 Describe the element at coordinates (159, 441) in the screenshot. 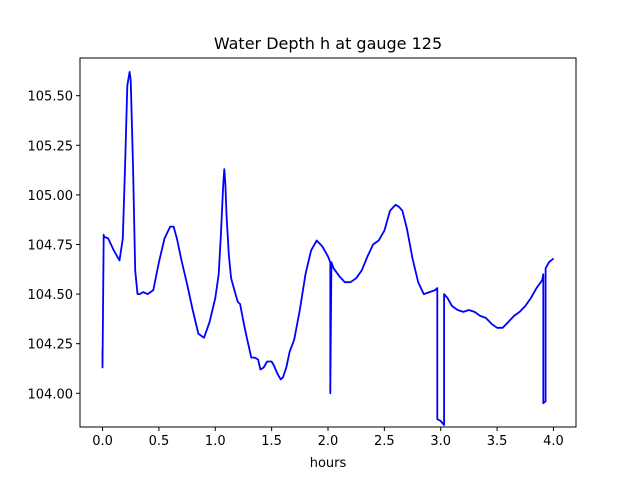

I see `x-tick-label: 0.5` at that location.